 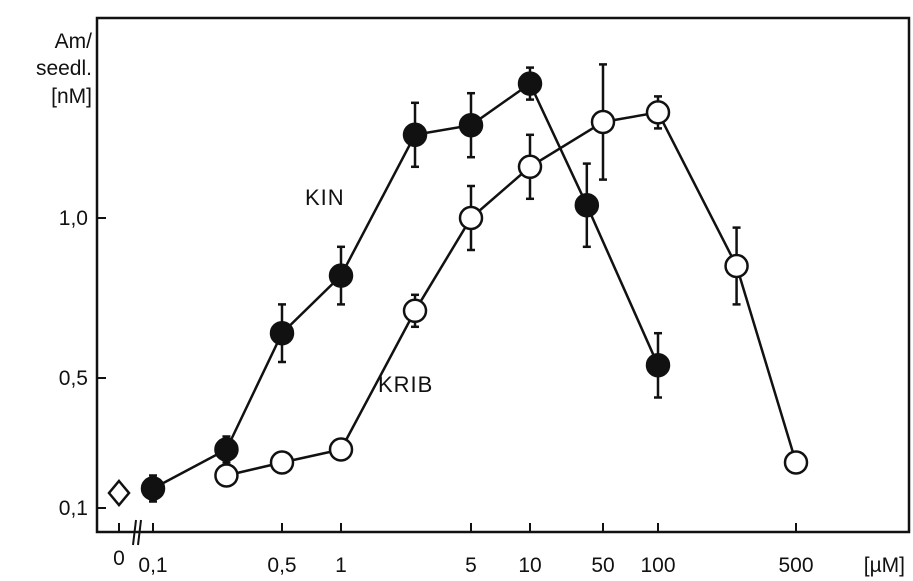 I want to click on y-axis-label-line: Am/, so click(x=74, y=41).